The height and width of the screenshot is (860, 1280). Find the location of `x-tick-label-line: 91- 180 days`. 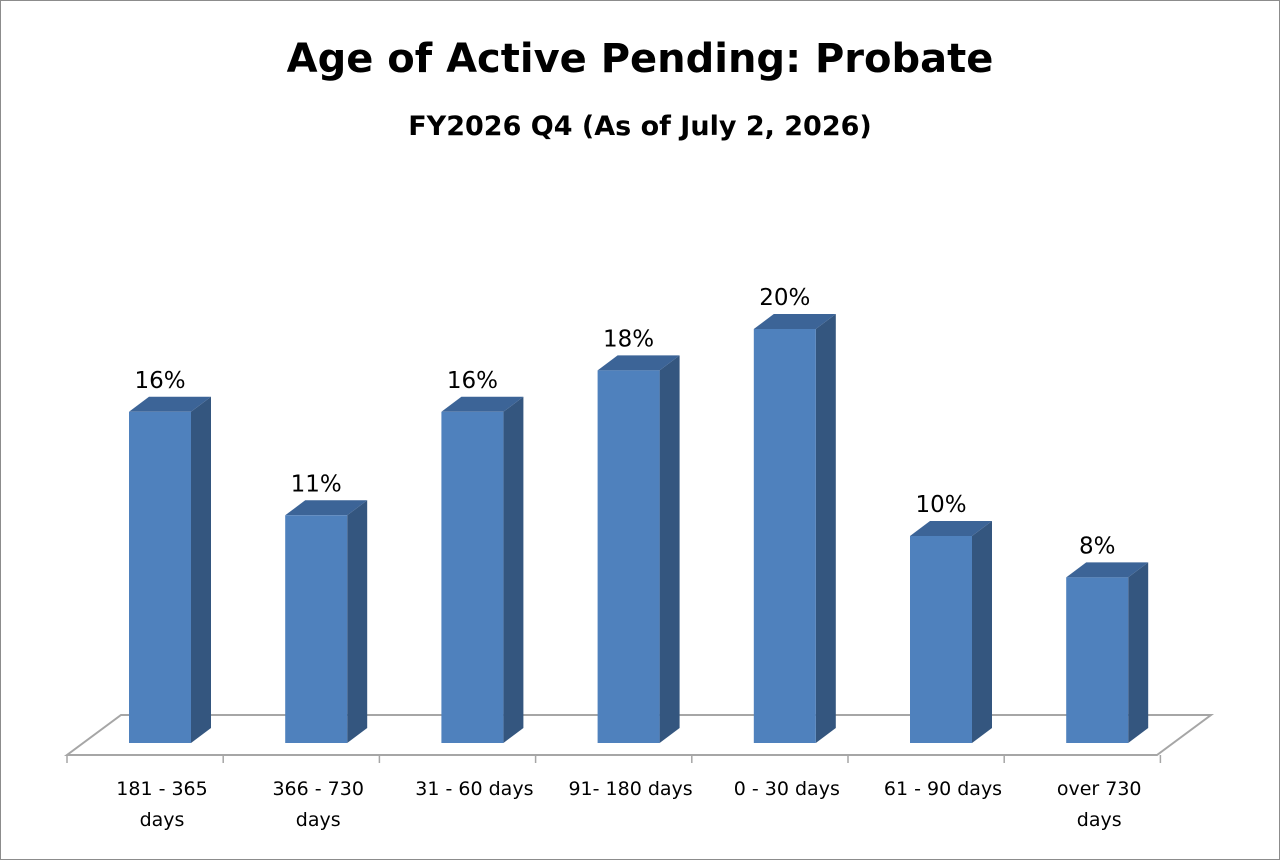

x-tick-label-line: 91- 180 days is located at coordinates (630, 789).